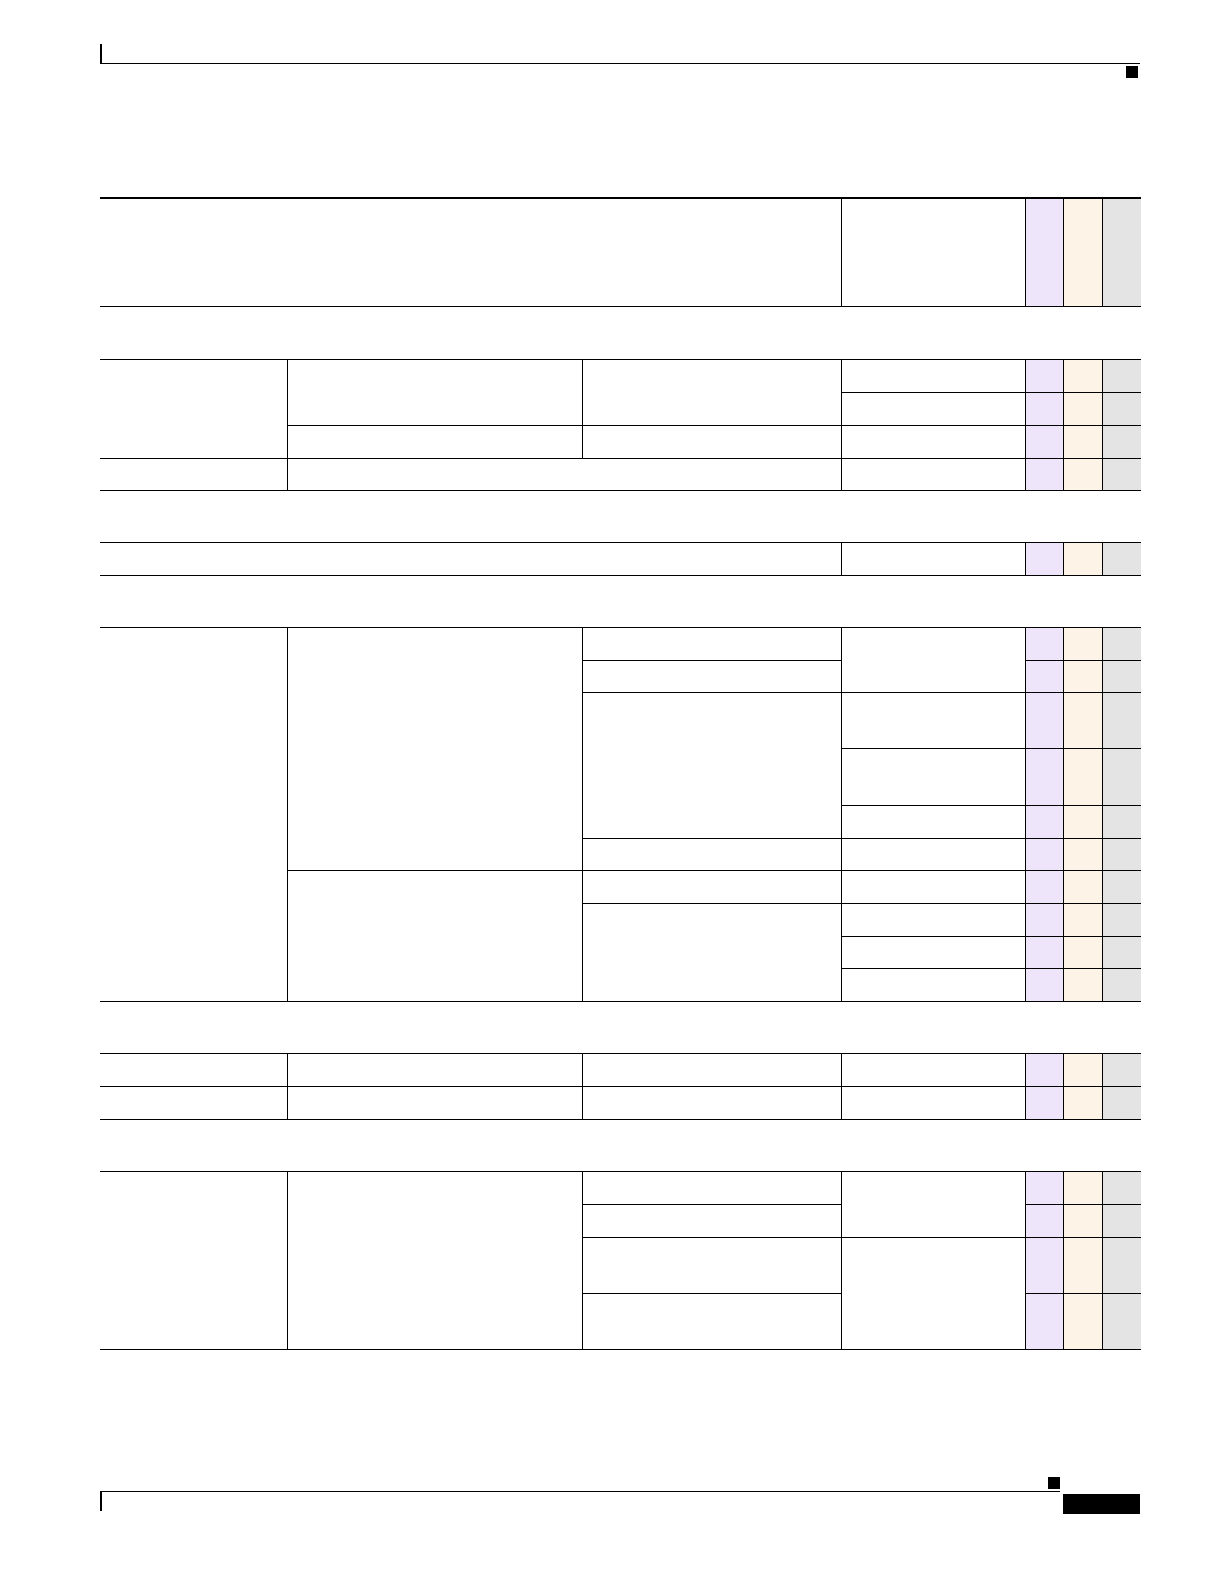 The width and height of the screenshot is (1225, 1585). Describe the element at coordinates (861, 838) in the screenshot. I see `s3-h5` at that location.